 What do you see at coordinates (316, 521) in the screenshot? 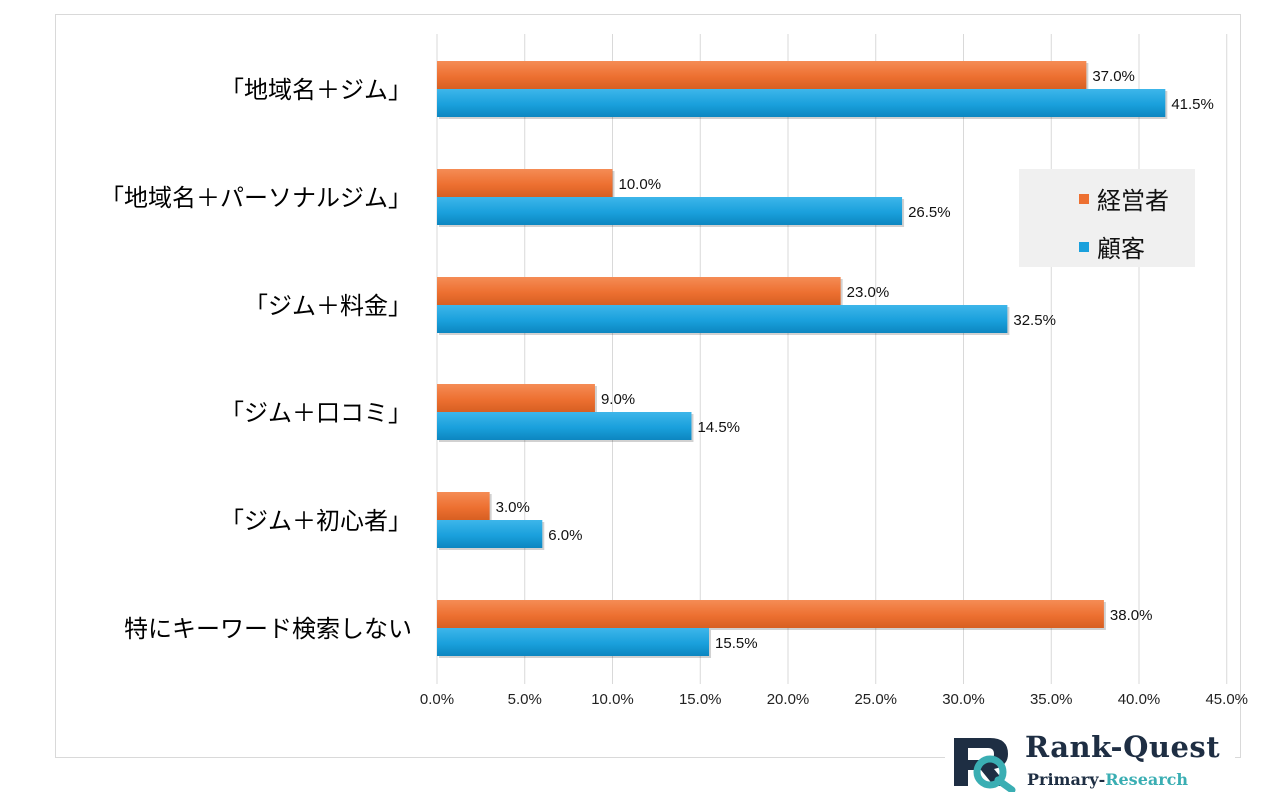
I see `category-label: 「ジム＋初心者」` at bounding box center [316, 521].